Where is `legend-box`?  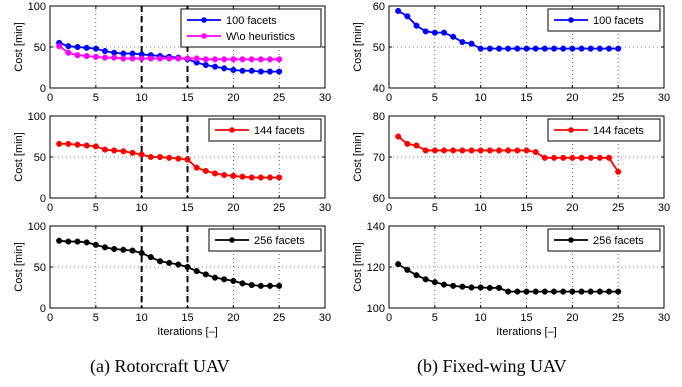 legend-box is located at coordinates (604, 20).